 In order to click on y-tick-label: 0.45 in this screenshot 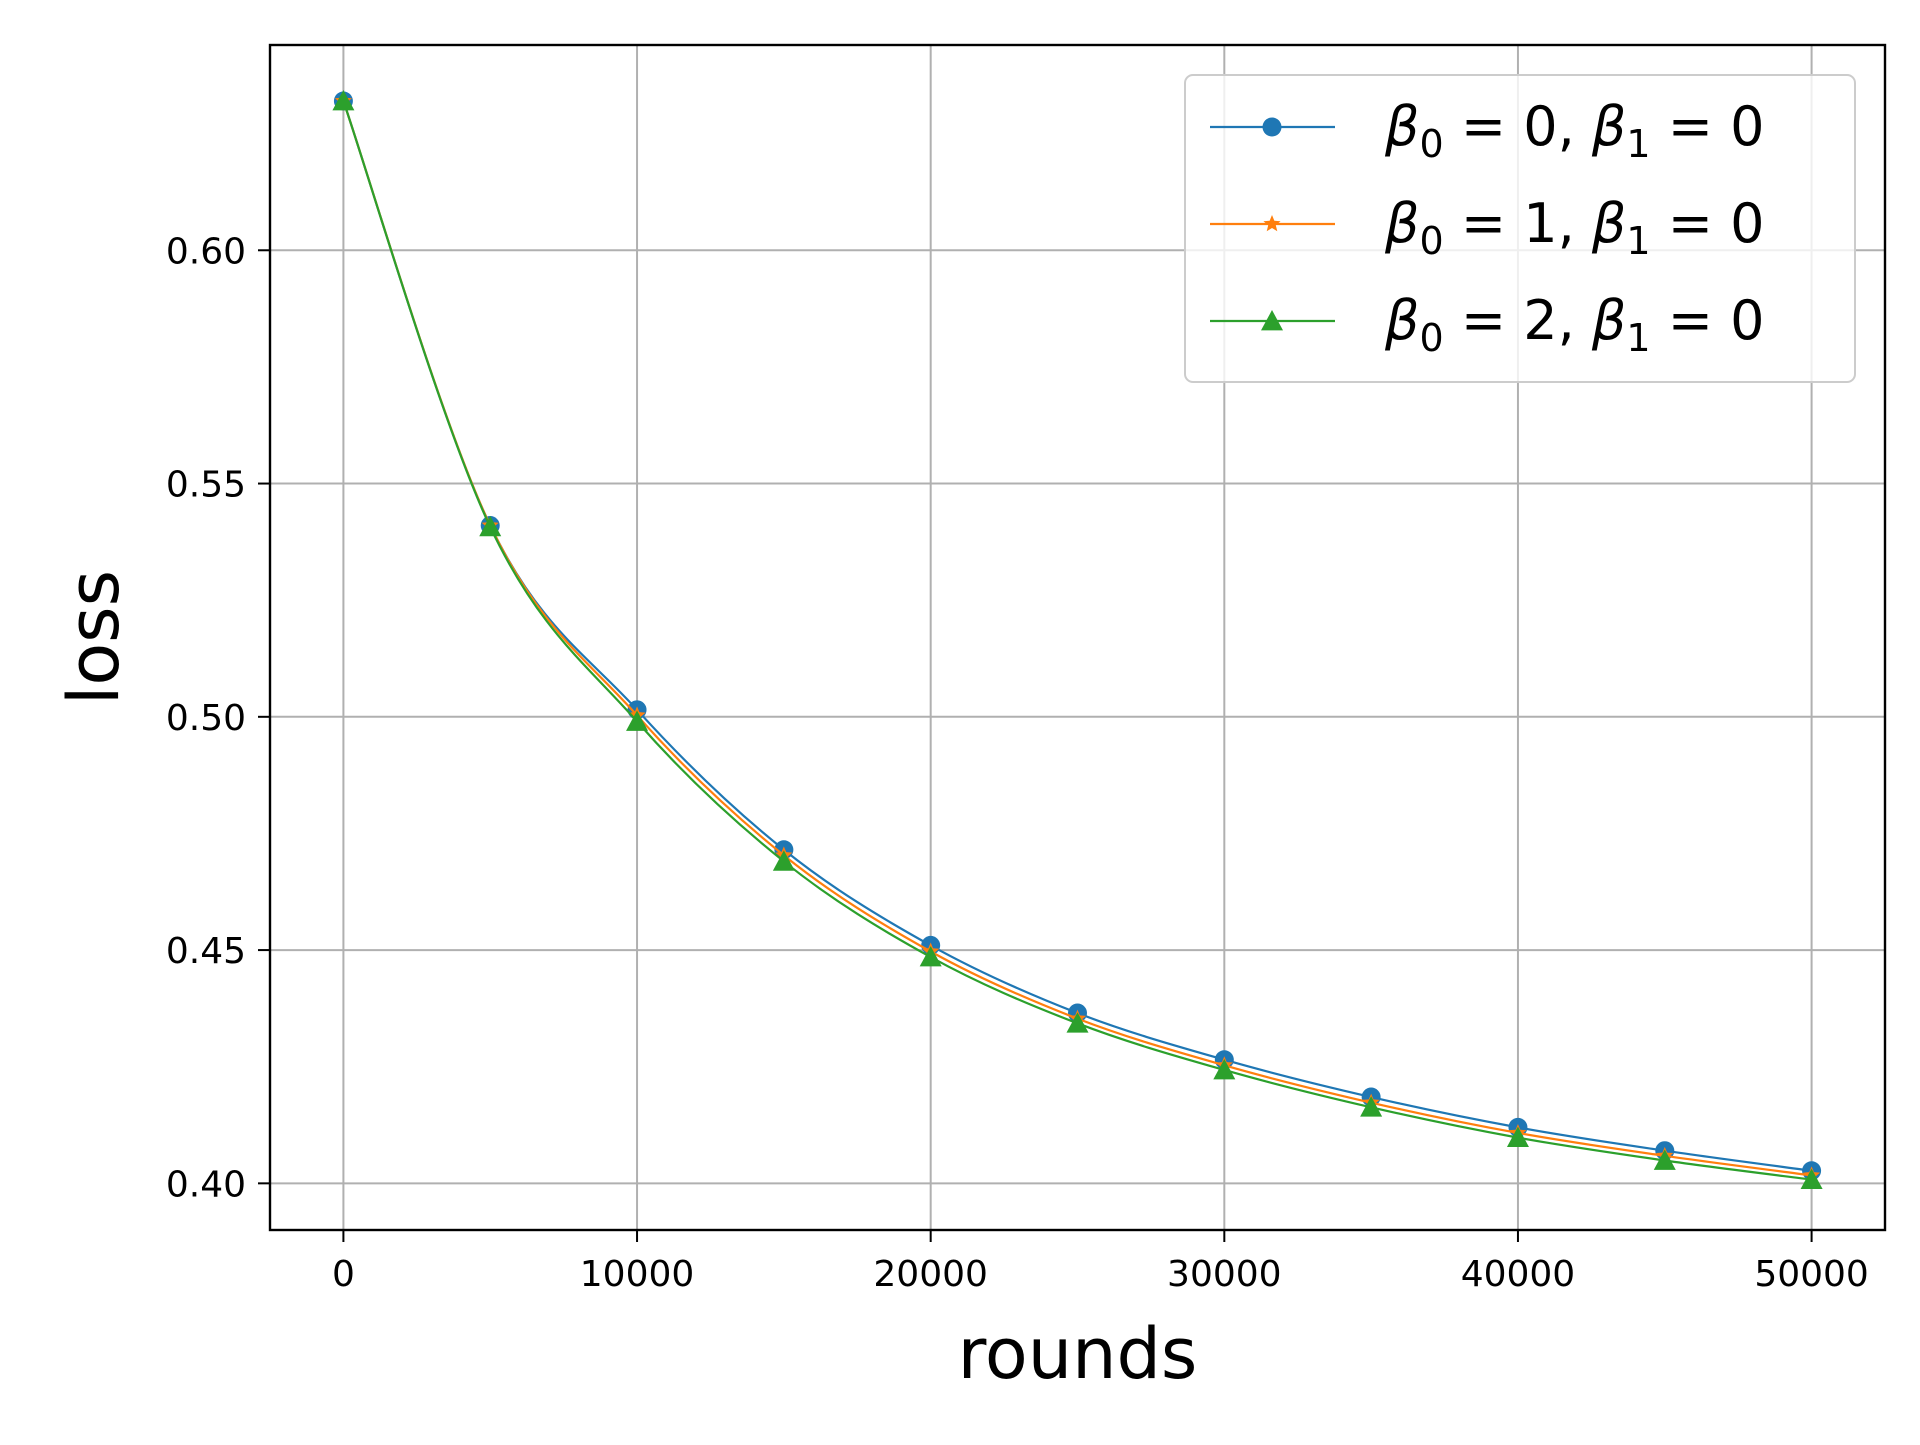, I will do `click(206, 951)`.